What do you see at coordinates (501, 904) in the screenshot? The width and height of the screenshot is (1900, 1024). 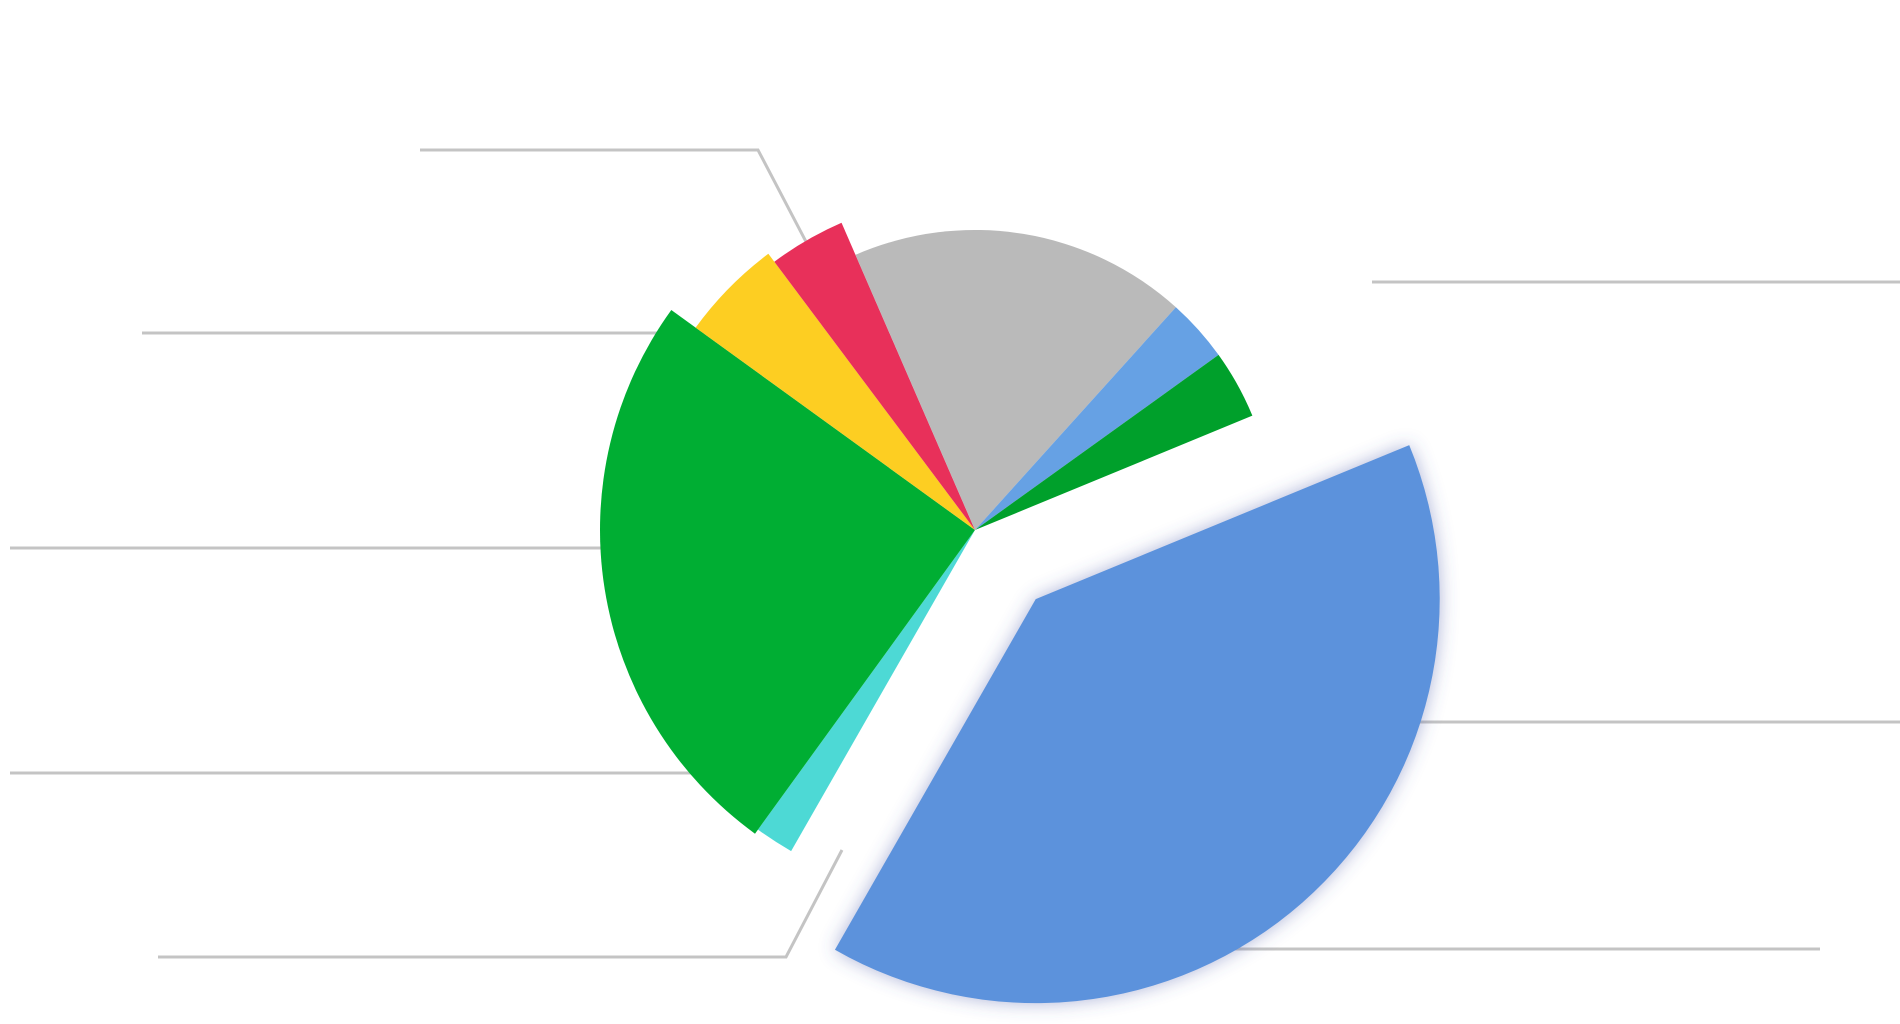 I see `leader-line` at bounding box center [501, 904].